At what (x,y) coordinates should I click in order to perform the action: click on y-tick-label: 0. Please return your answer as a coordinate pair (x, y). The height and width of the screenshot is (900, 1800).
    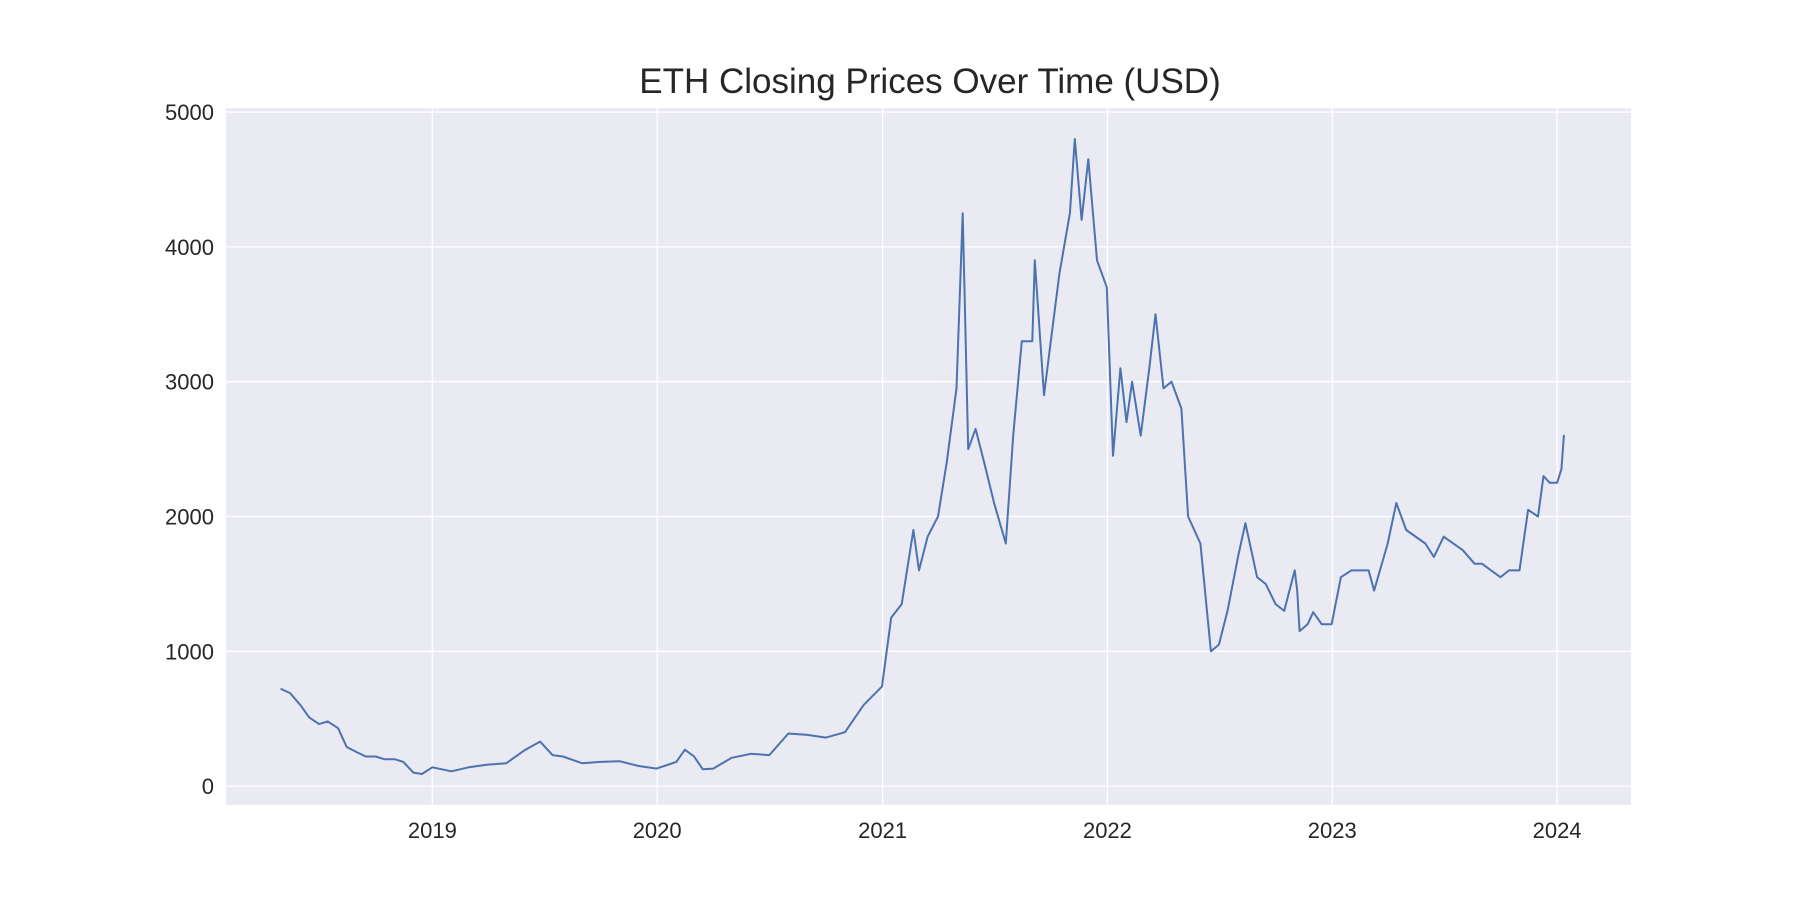
    Looking at the image, I should click on (208, 786).